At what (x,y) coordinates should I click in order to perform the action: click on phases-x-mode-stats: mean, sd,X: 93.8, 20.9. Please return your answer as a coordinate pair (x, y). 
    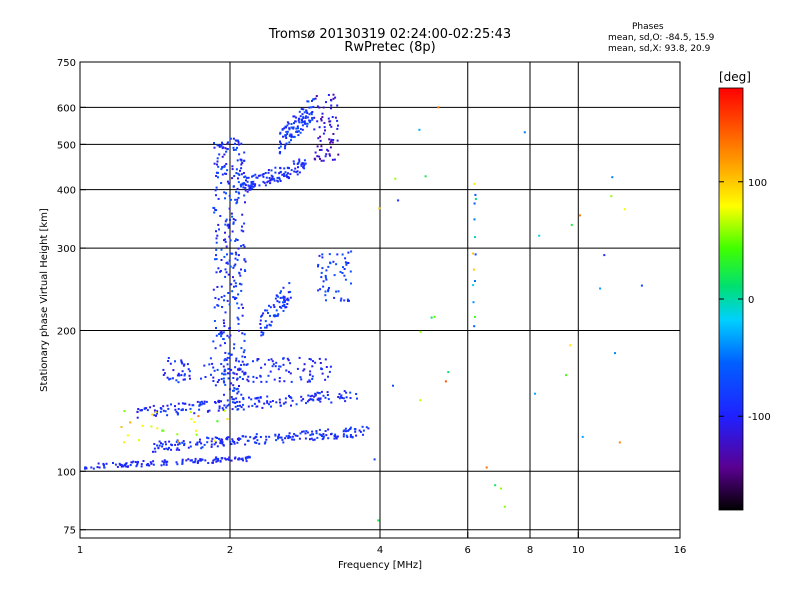
    Looking at the image, I should click on (659, 49).